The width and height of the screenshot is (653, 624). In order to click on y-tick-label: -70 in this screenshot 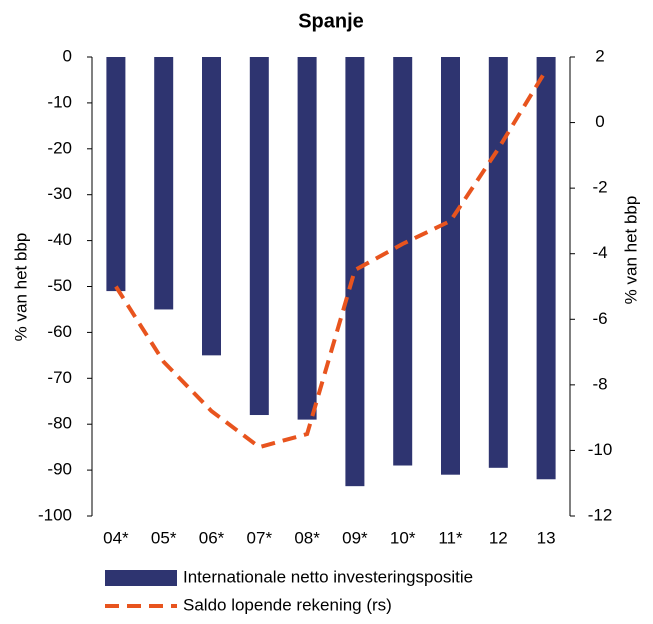, I will do `click(59, 377)`.